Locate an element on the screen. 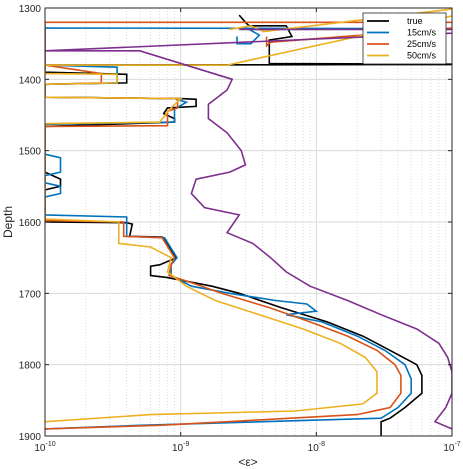 This screenshot has width=463, height=469. y-axis-label: Depth is located at coordinates (8, 222).